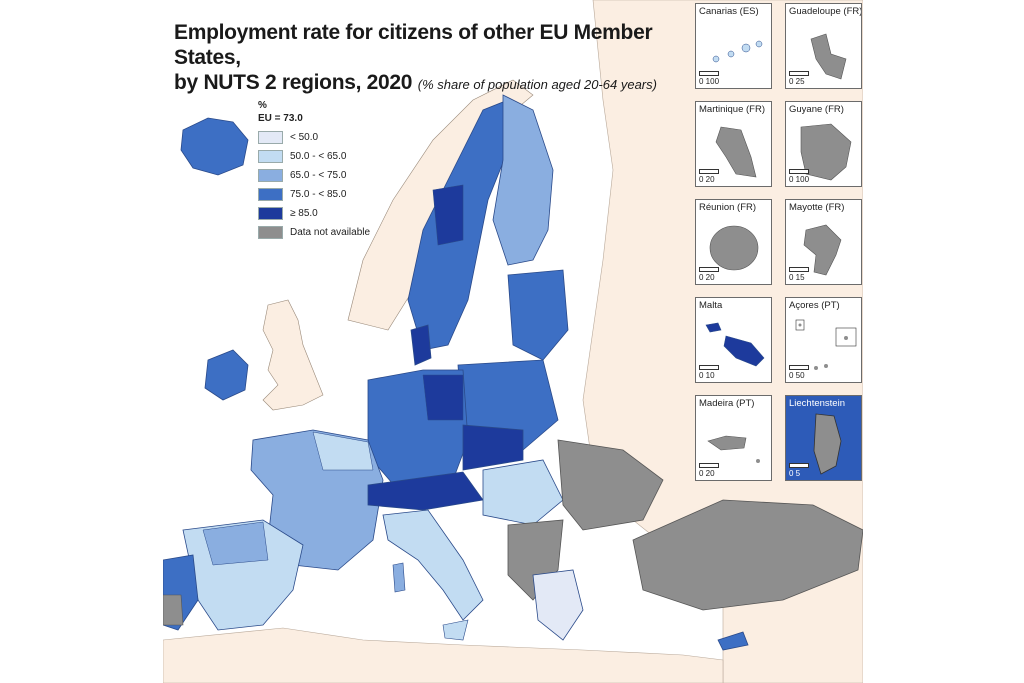 The image size is (1024, 683). Describe the element at coordinates (736, 152) in the screenshot. I see `inset-martinique-shape` at that location.